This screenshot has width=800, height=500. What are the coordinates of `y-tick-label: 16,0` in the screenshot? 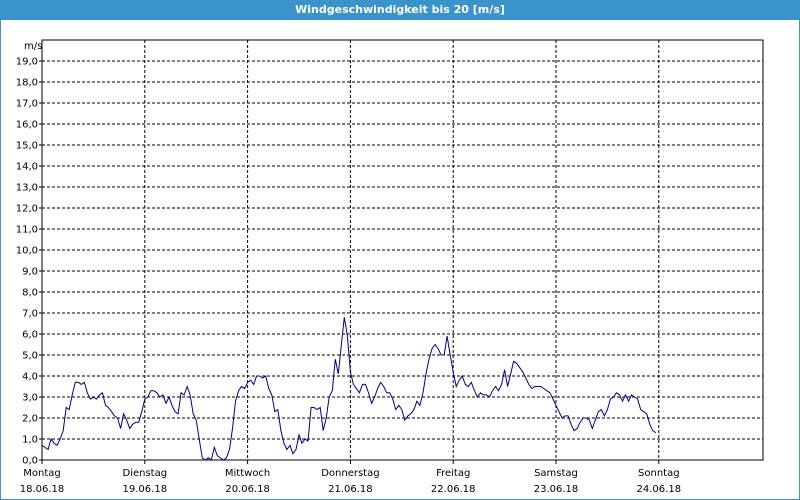 It's located at (27, 125).